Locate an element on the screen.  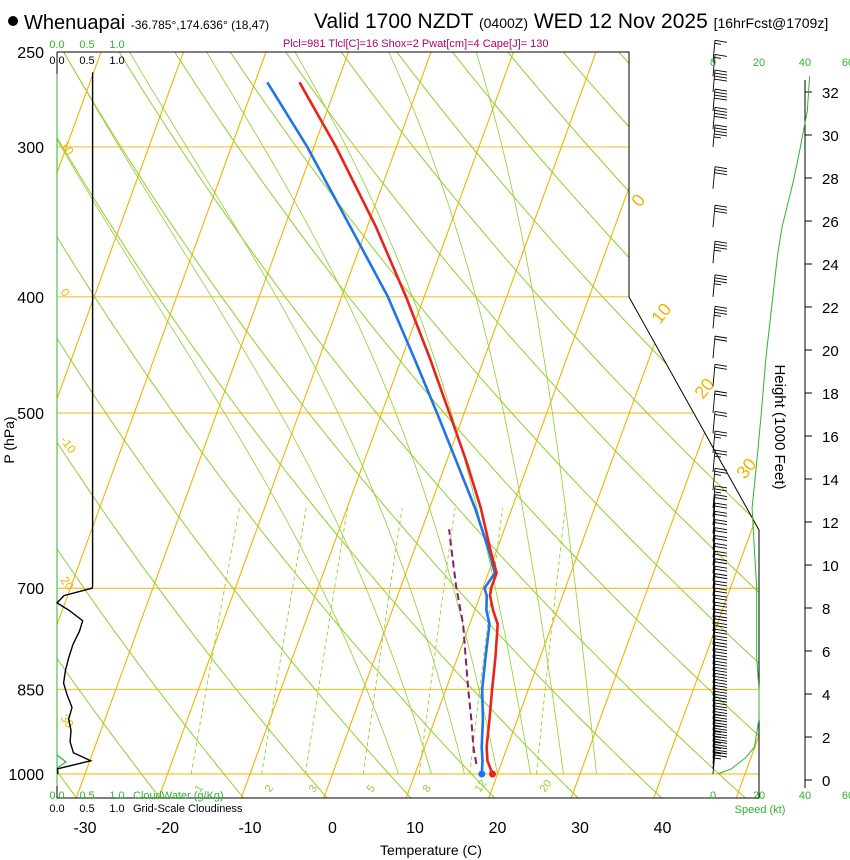
wind-barbs is located at coordinates (720, 407).